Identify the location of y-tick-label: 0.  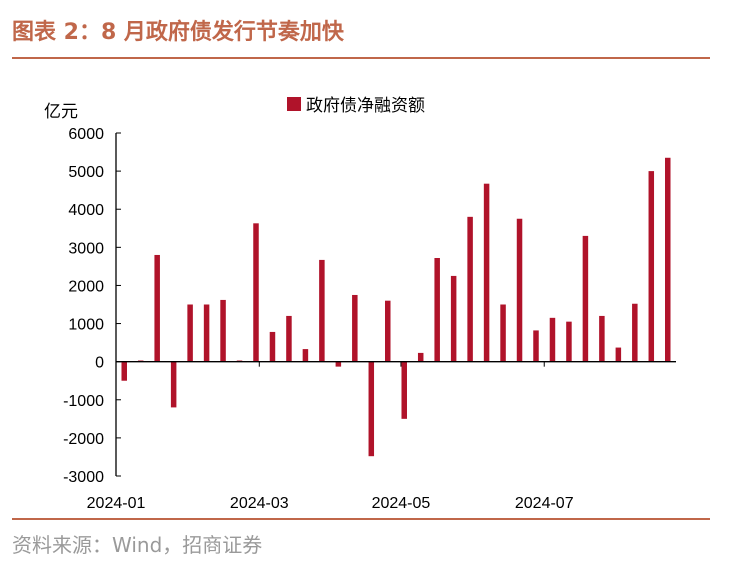
(99, 363).